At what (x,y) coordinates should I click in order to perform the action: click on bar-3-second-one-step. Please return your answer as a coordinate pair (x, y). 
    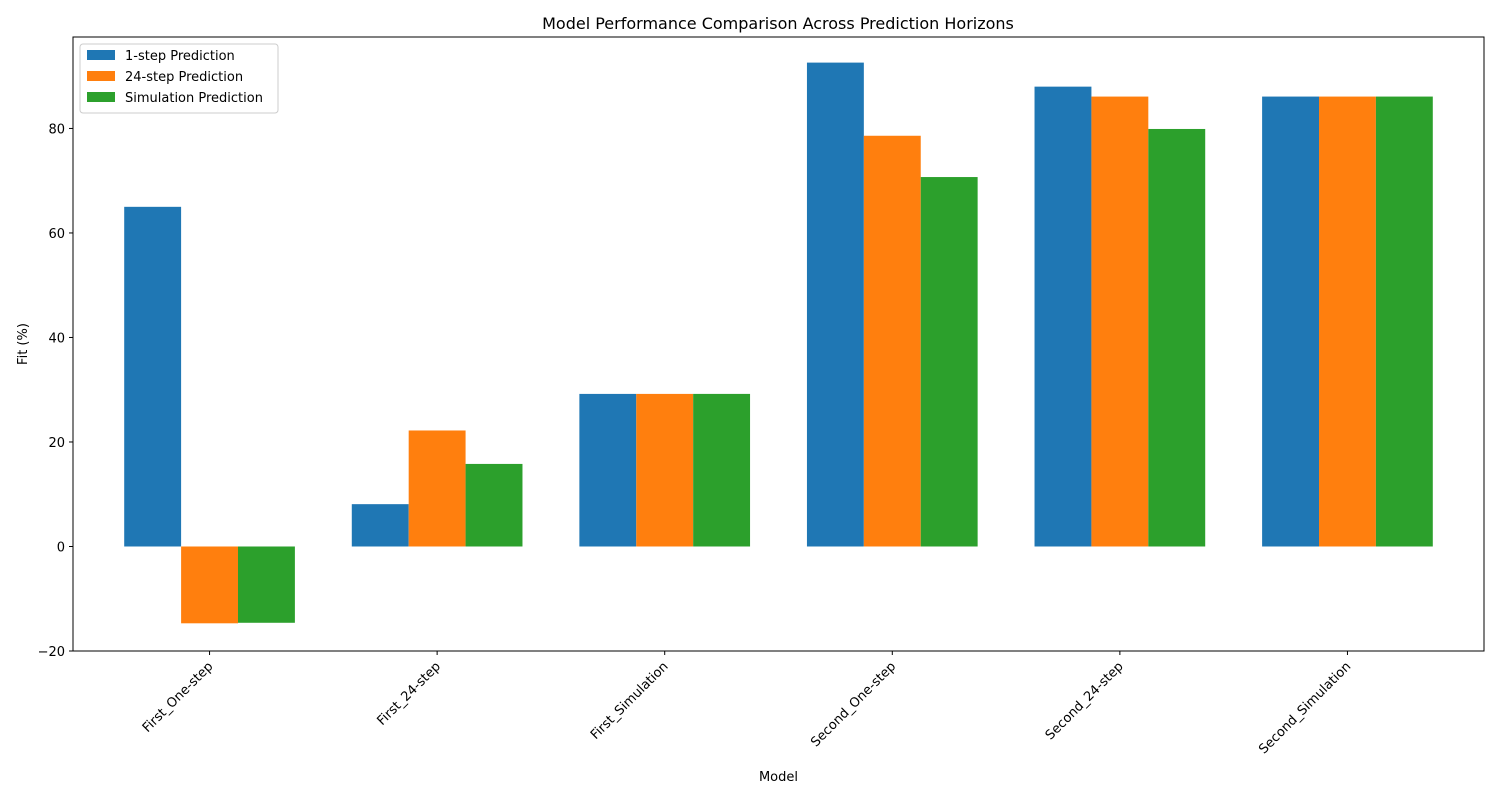
    Looking at the image, I should click on (949, 362).